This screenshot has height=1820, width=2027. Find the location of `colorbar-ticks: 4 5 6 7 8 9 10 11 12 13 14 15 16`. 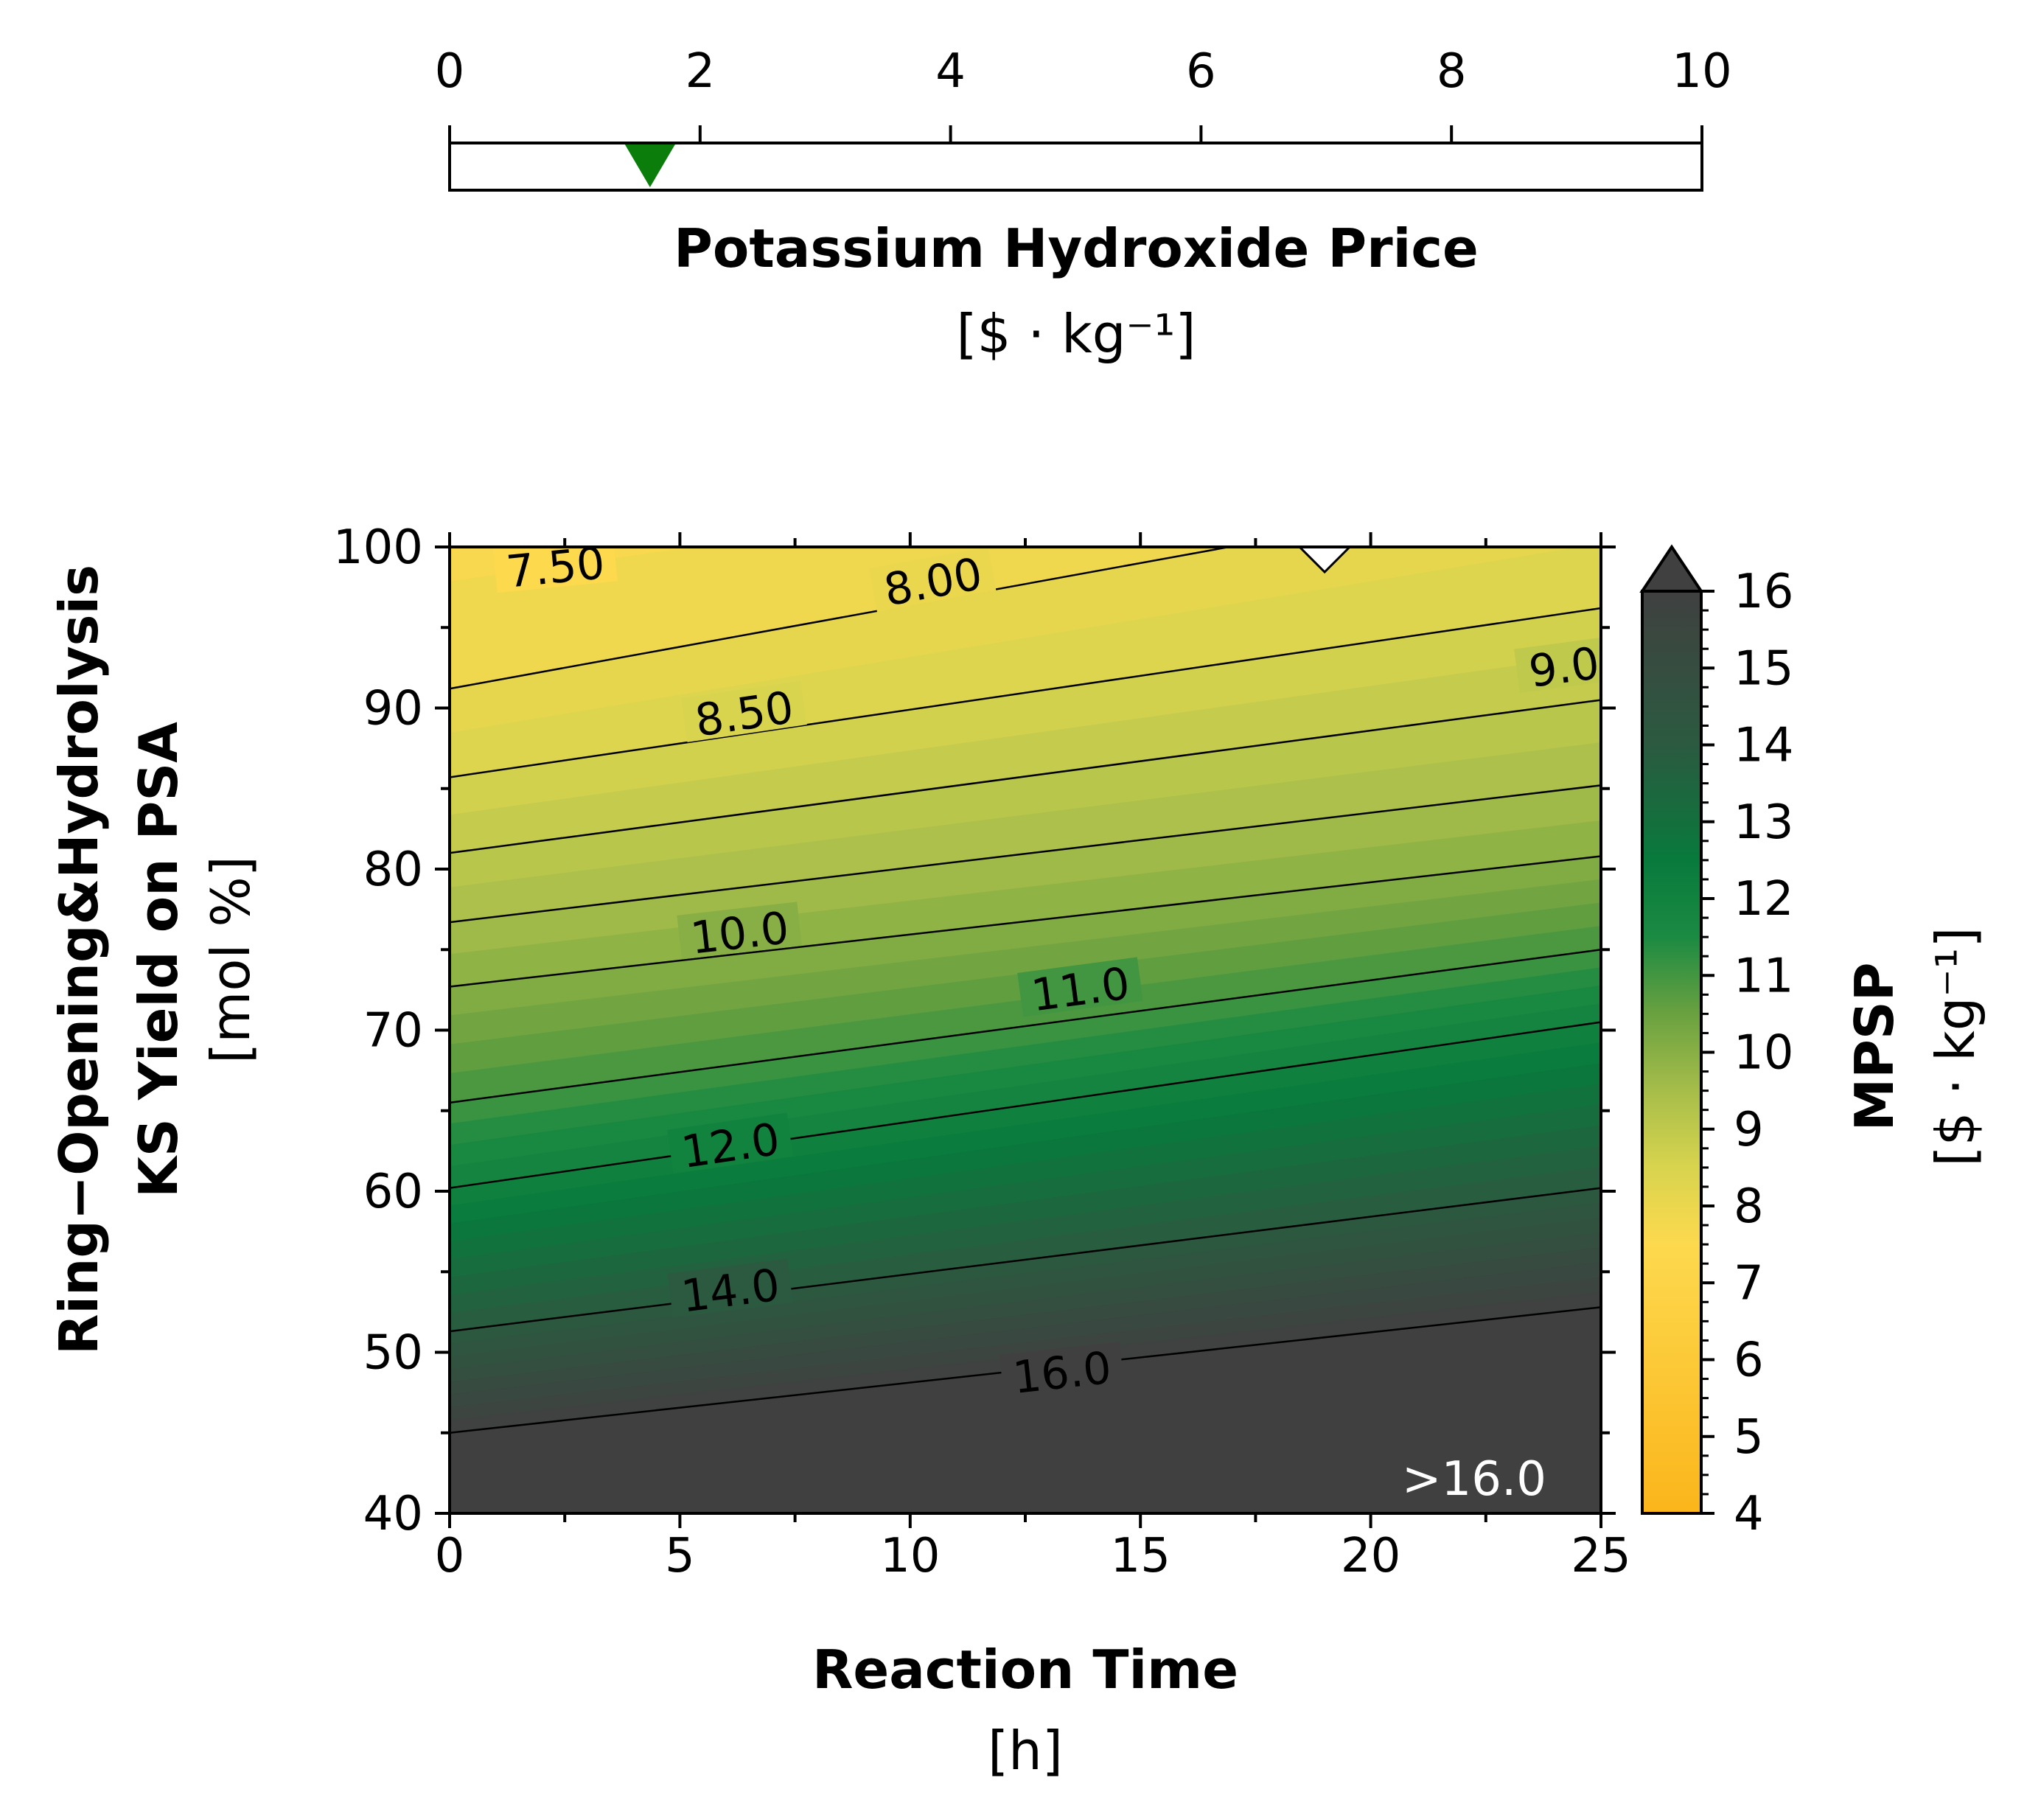

colorbar-ticks: 4 5 6 7 8 9 10 11 12 13 14 15 16 is located at coordinates (1747, 1053).